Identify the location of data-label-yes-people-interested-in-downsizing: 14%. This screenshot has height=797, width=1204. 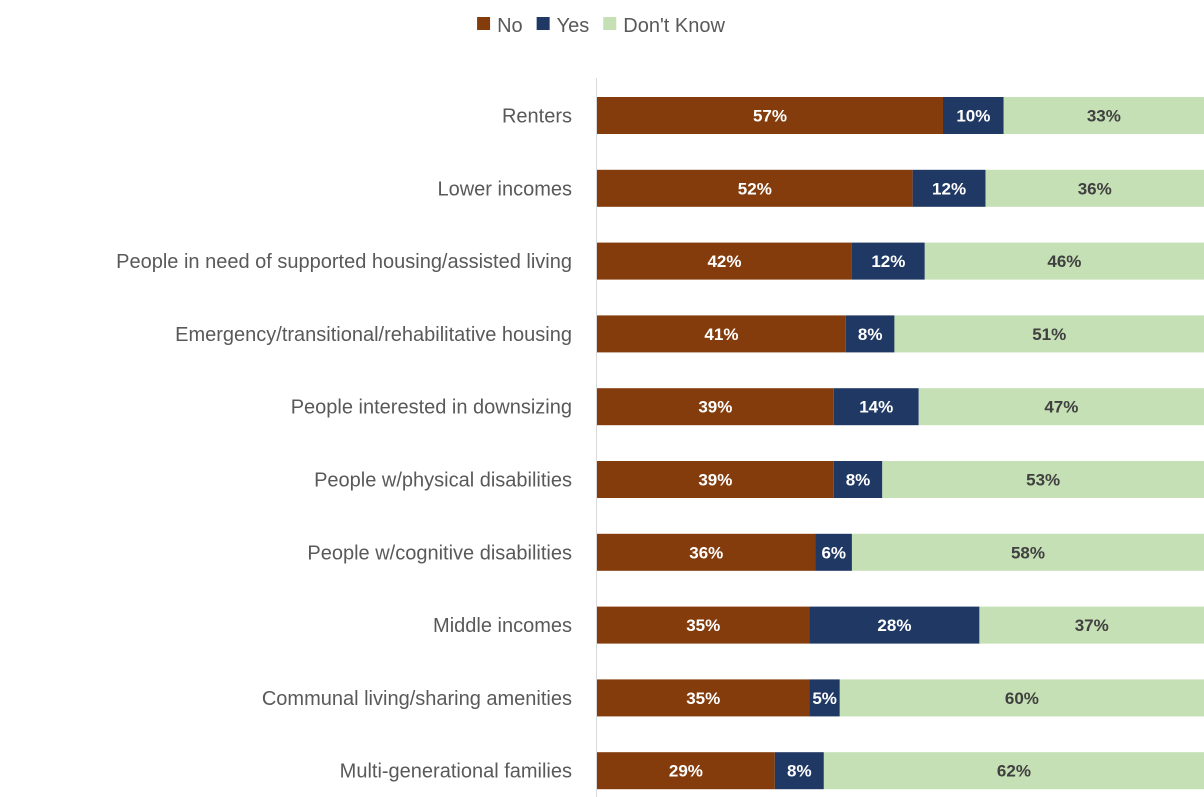
(876, 407).